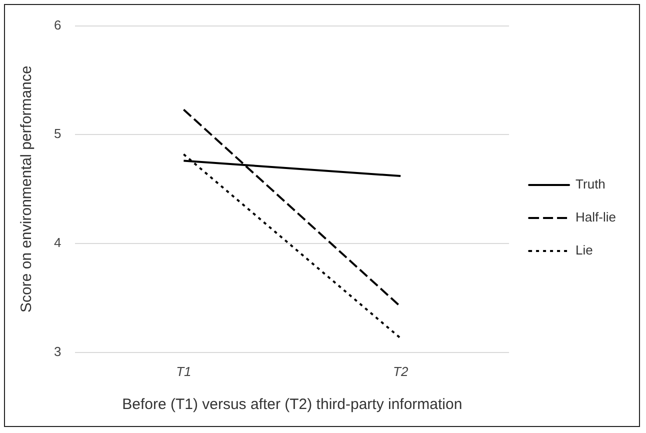  I want to click on legend-label: Truth, so click(591, 184).